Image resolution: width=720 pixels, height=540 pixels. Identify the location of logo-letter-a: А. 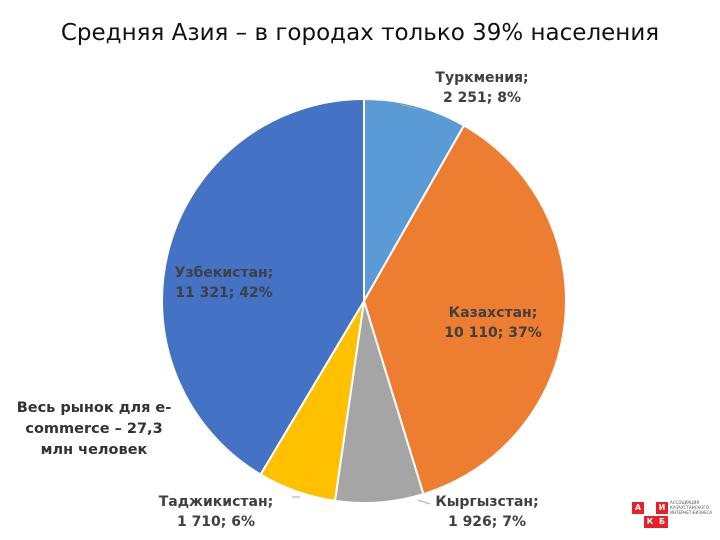
(638, 508).